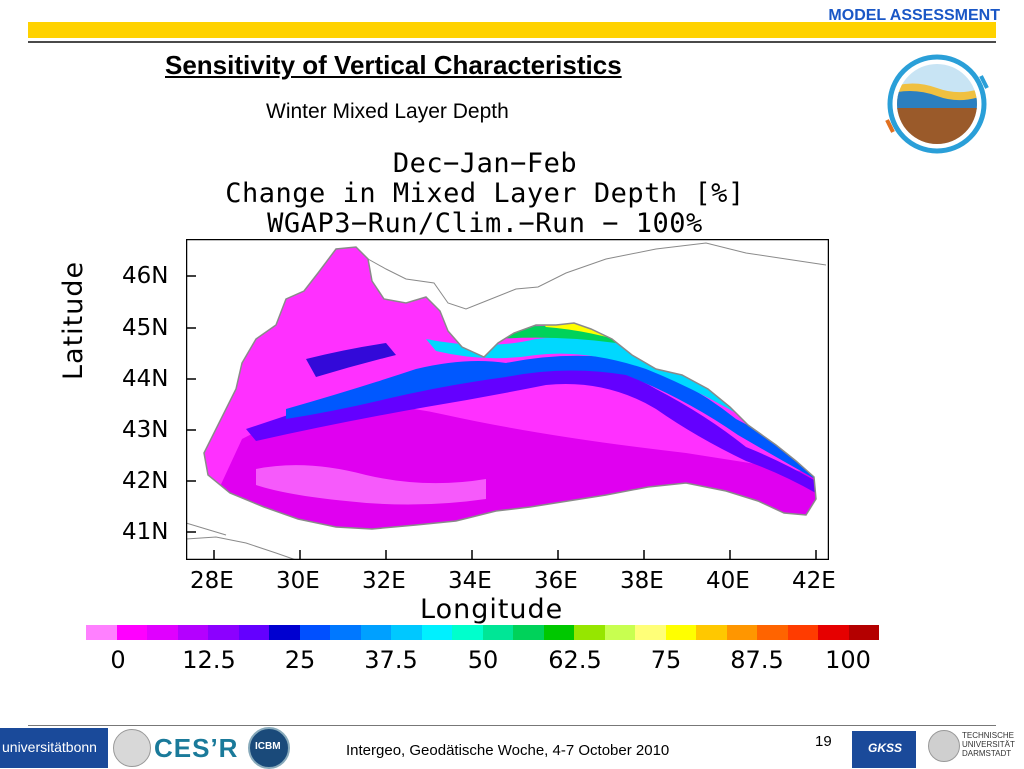  Describe the element at coordinates (666, 660) in the screenshot. I see `colorbar-tick-label: 75` at that location.